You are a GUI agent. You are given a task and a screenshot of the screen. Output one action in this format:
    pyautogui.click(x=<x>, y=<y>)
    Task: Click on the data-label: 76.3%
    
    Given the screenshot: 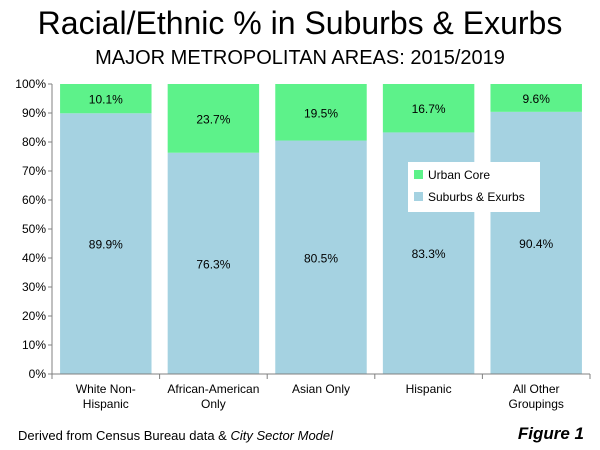 What is the action you would take?
    pyautogui.click(x=213, y=264)
    